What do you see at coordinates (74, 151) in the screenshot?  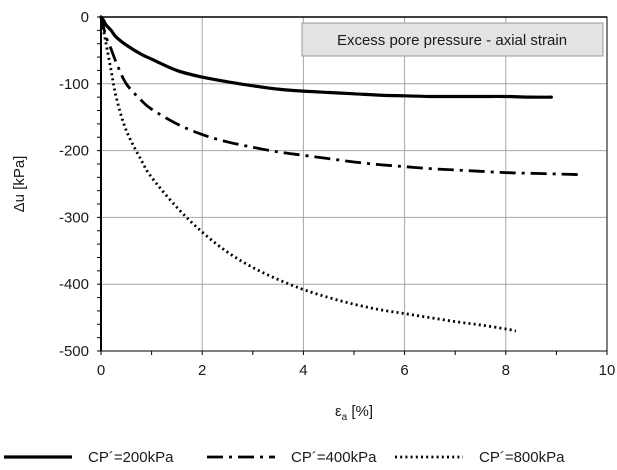 I see `y-tick-label: -200` at bounding box center [74, 151].